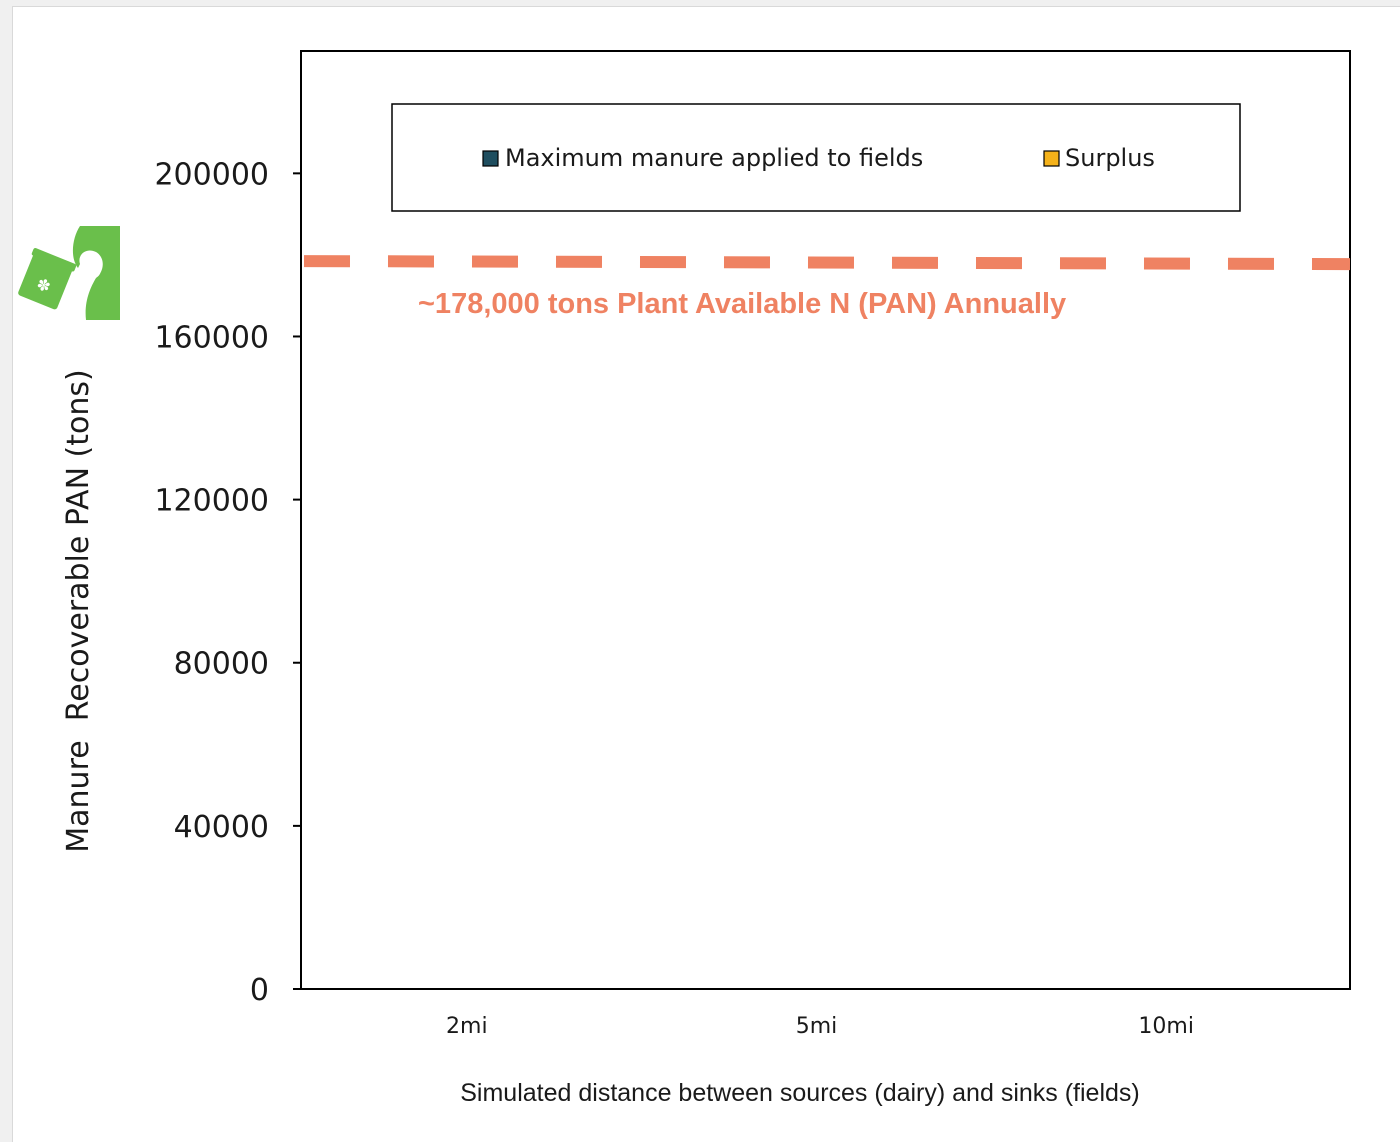 Image resolution: width=1400 pixels, height=1142 pixels. What do you see at coordinates (54, 260) in the screenshot?
I see `icon-bucket-rim` at bounding box center [54, 260].